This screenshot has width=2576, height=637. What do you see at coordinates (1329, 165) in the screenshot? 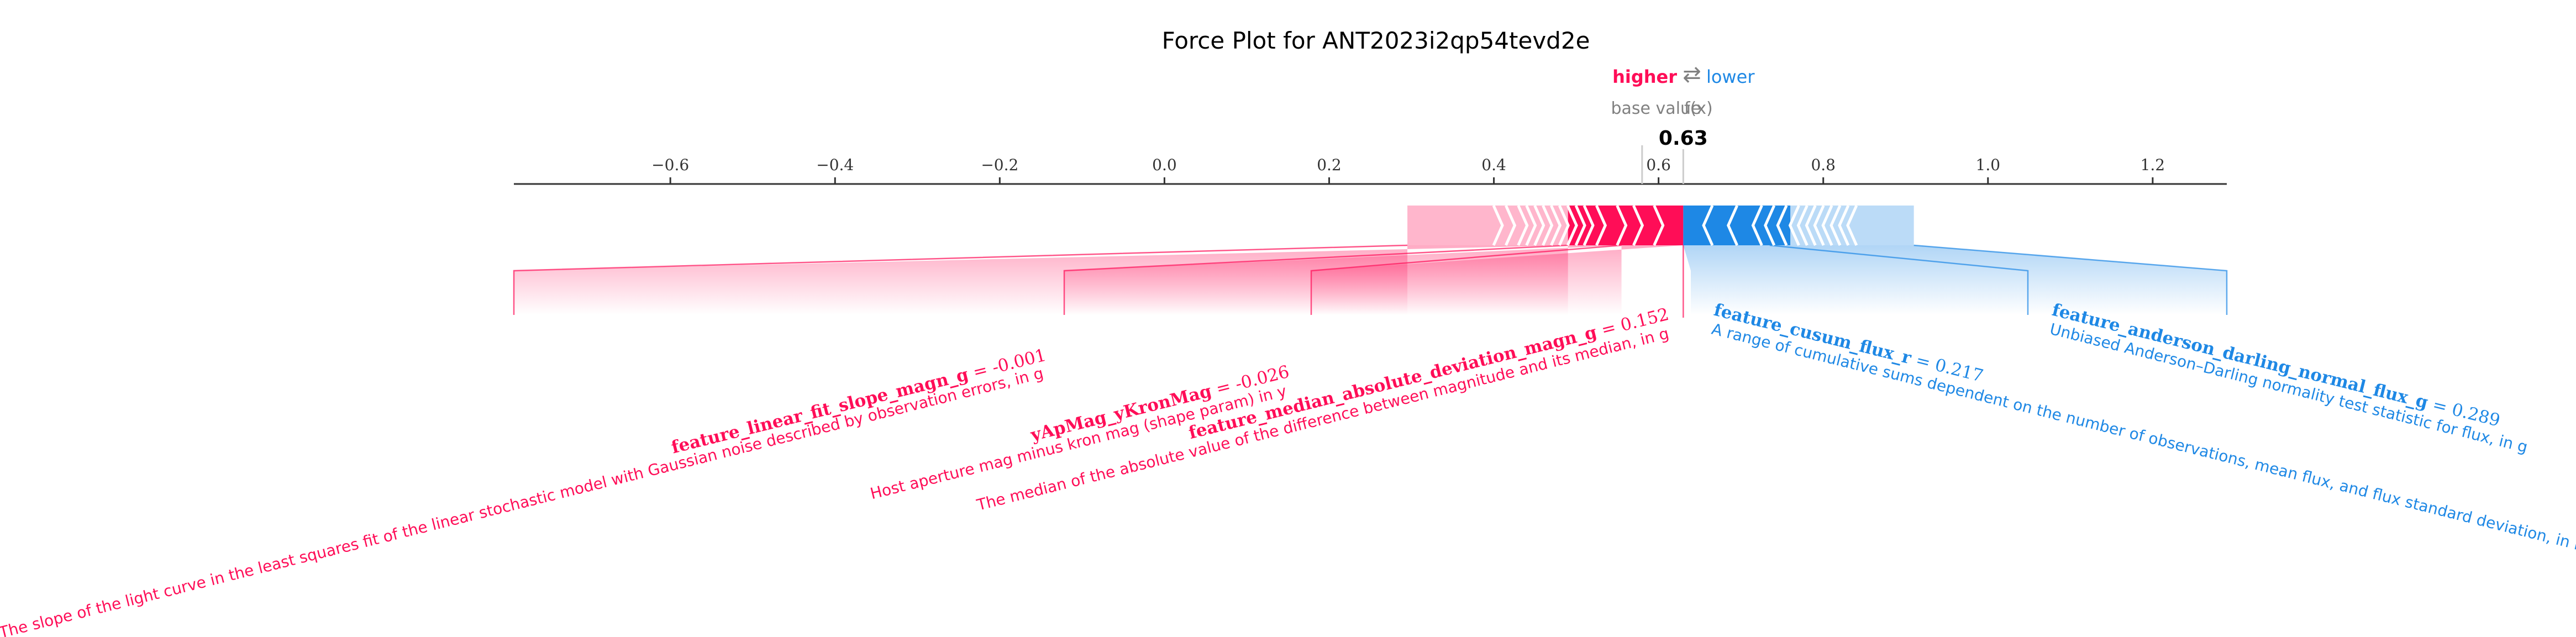
I see `tick-label: 0.2` at bounding box center [1329, 165].